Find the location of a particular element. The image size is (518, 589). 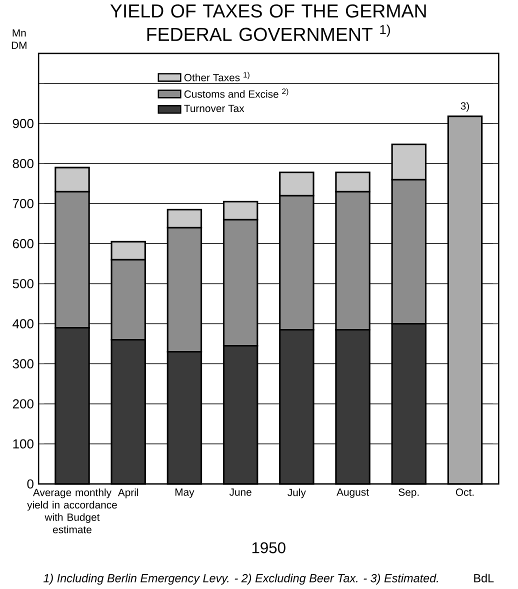

x-axis-title: 1950 is located at coordinates (269, 548).